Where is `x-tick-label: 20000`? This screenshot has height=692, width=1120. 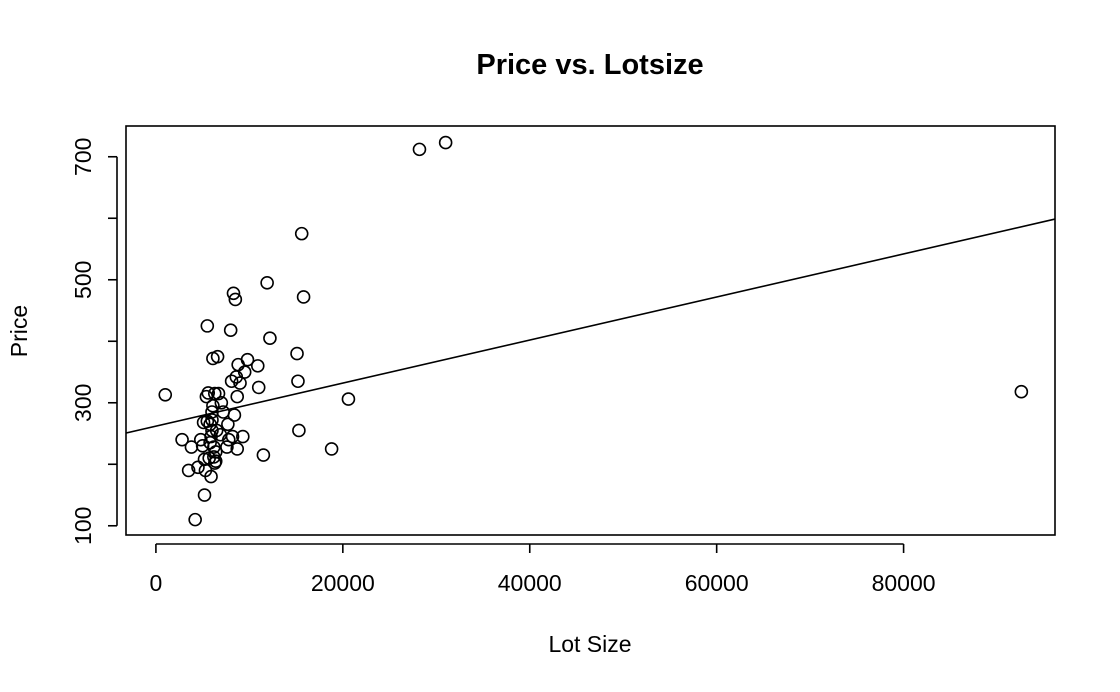
x-tick-label: 20000 is located at coordinates (343, 583).